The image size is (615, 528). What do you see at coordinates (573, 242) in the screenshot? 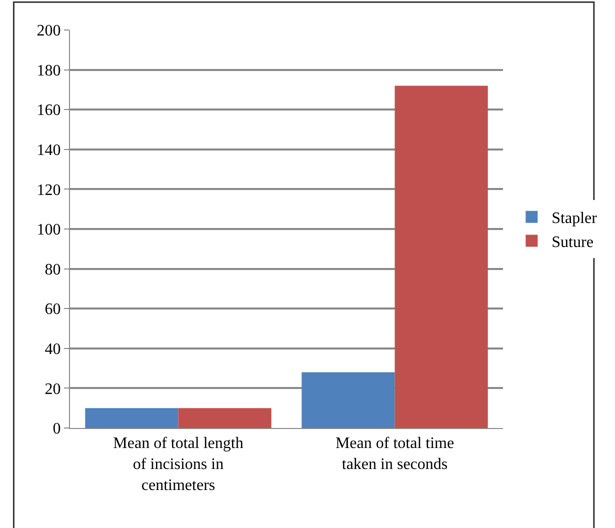
I see `legend-label: Suture` at bounding box center [573, 242].